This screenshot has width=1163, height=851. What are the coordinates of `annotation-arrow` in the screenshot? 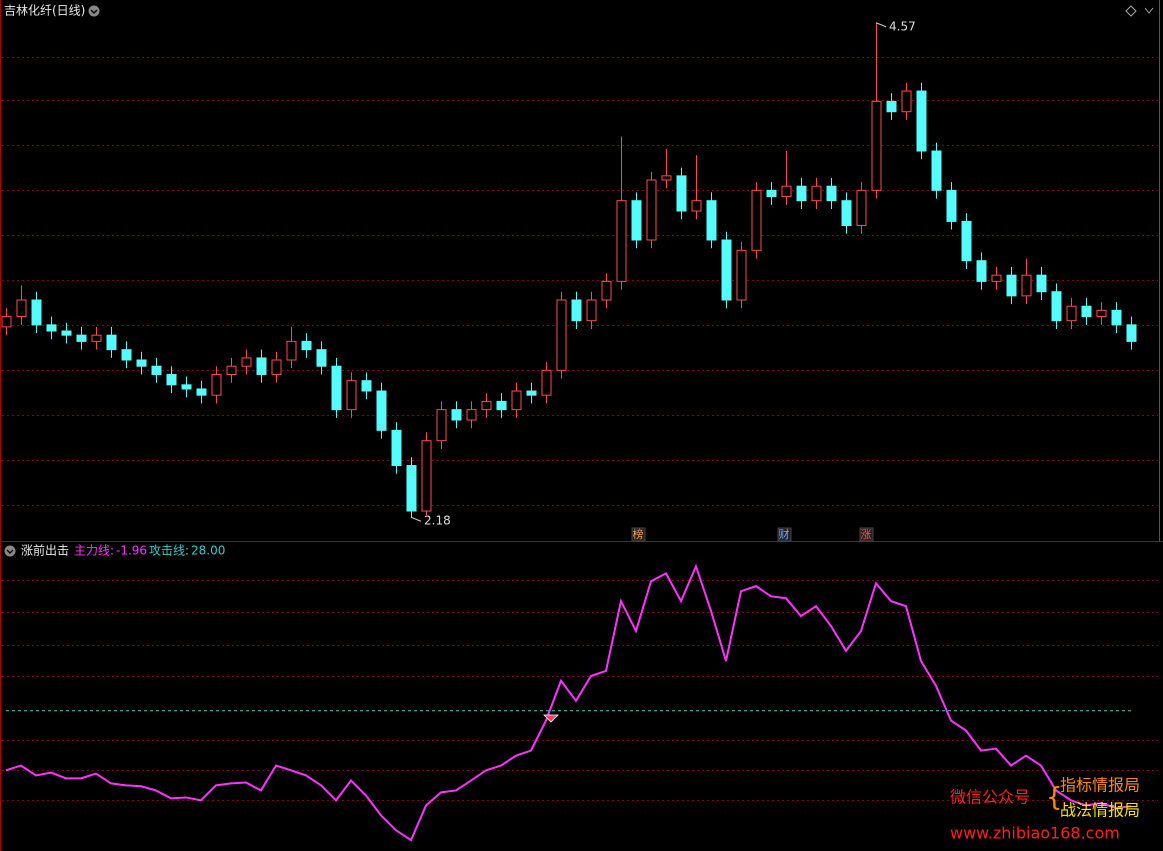 It's located at (881, 25).